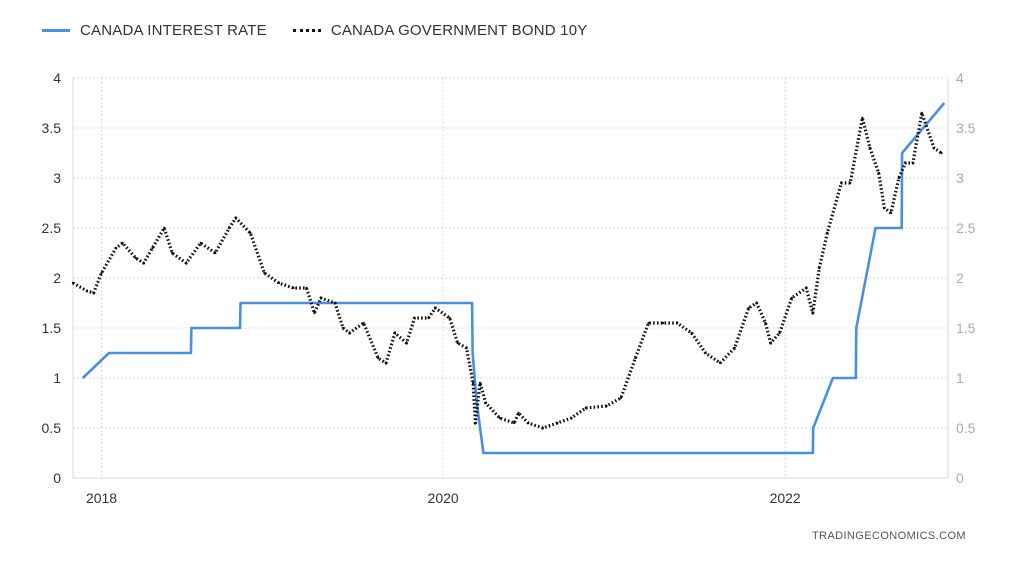 The image size is (1024, 561). I want to click on legend-item-bond-10y: CANADA GOVERNMENT BOND 10Y, so click(440, 30).